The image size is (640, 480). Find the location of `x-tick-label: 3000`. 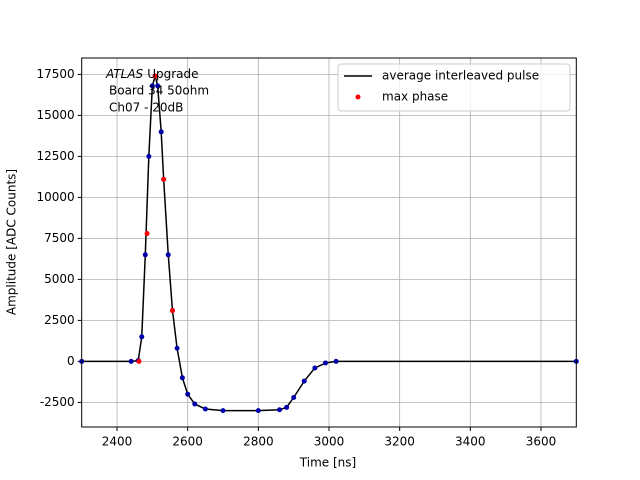

x-tick-label: 3000 is located at coordinates (329, 442).